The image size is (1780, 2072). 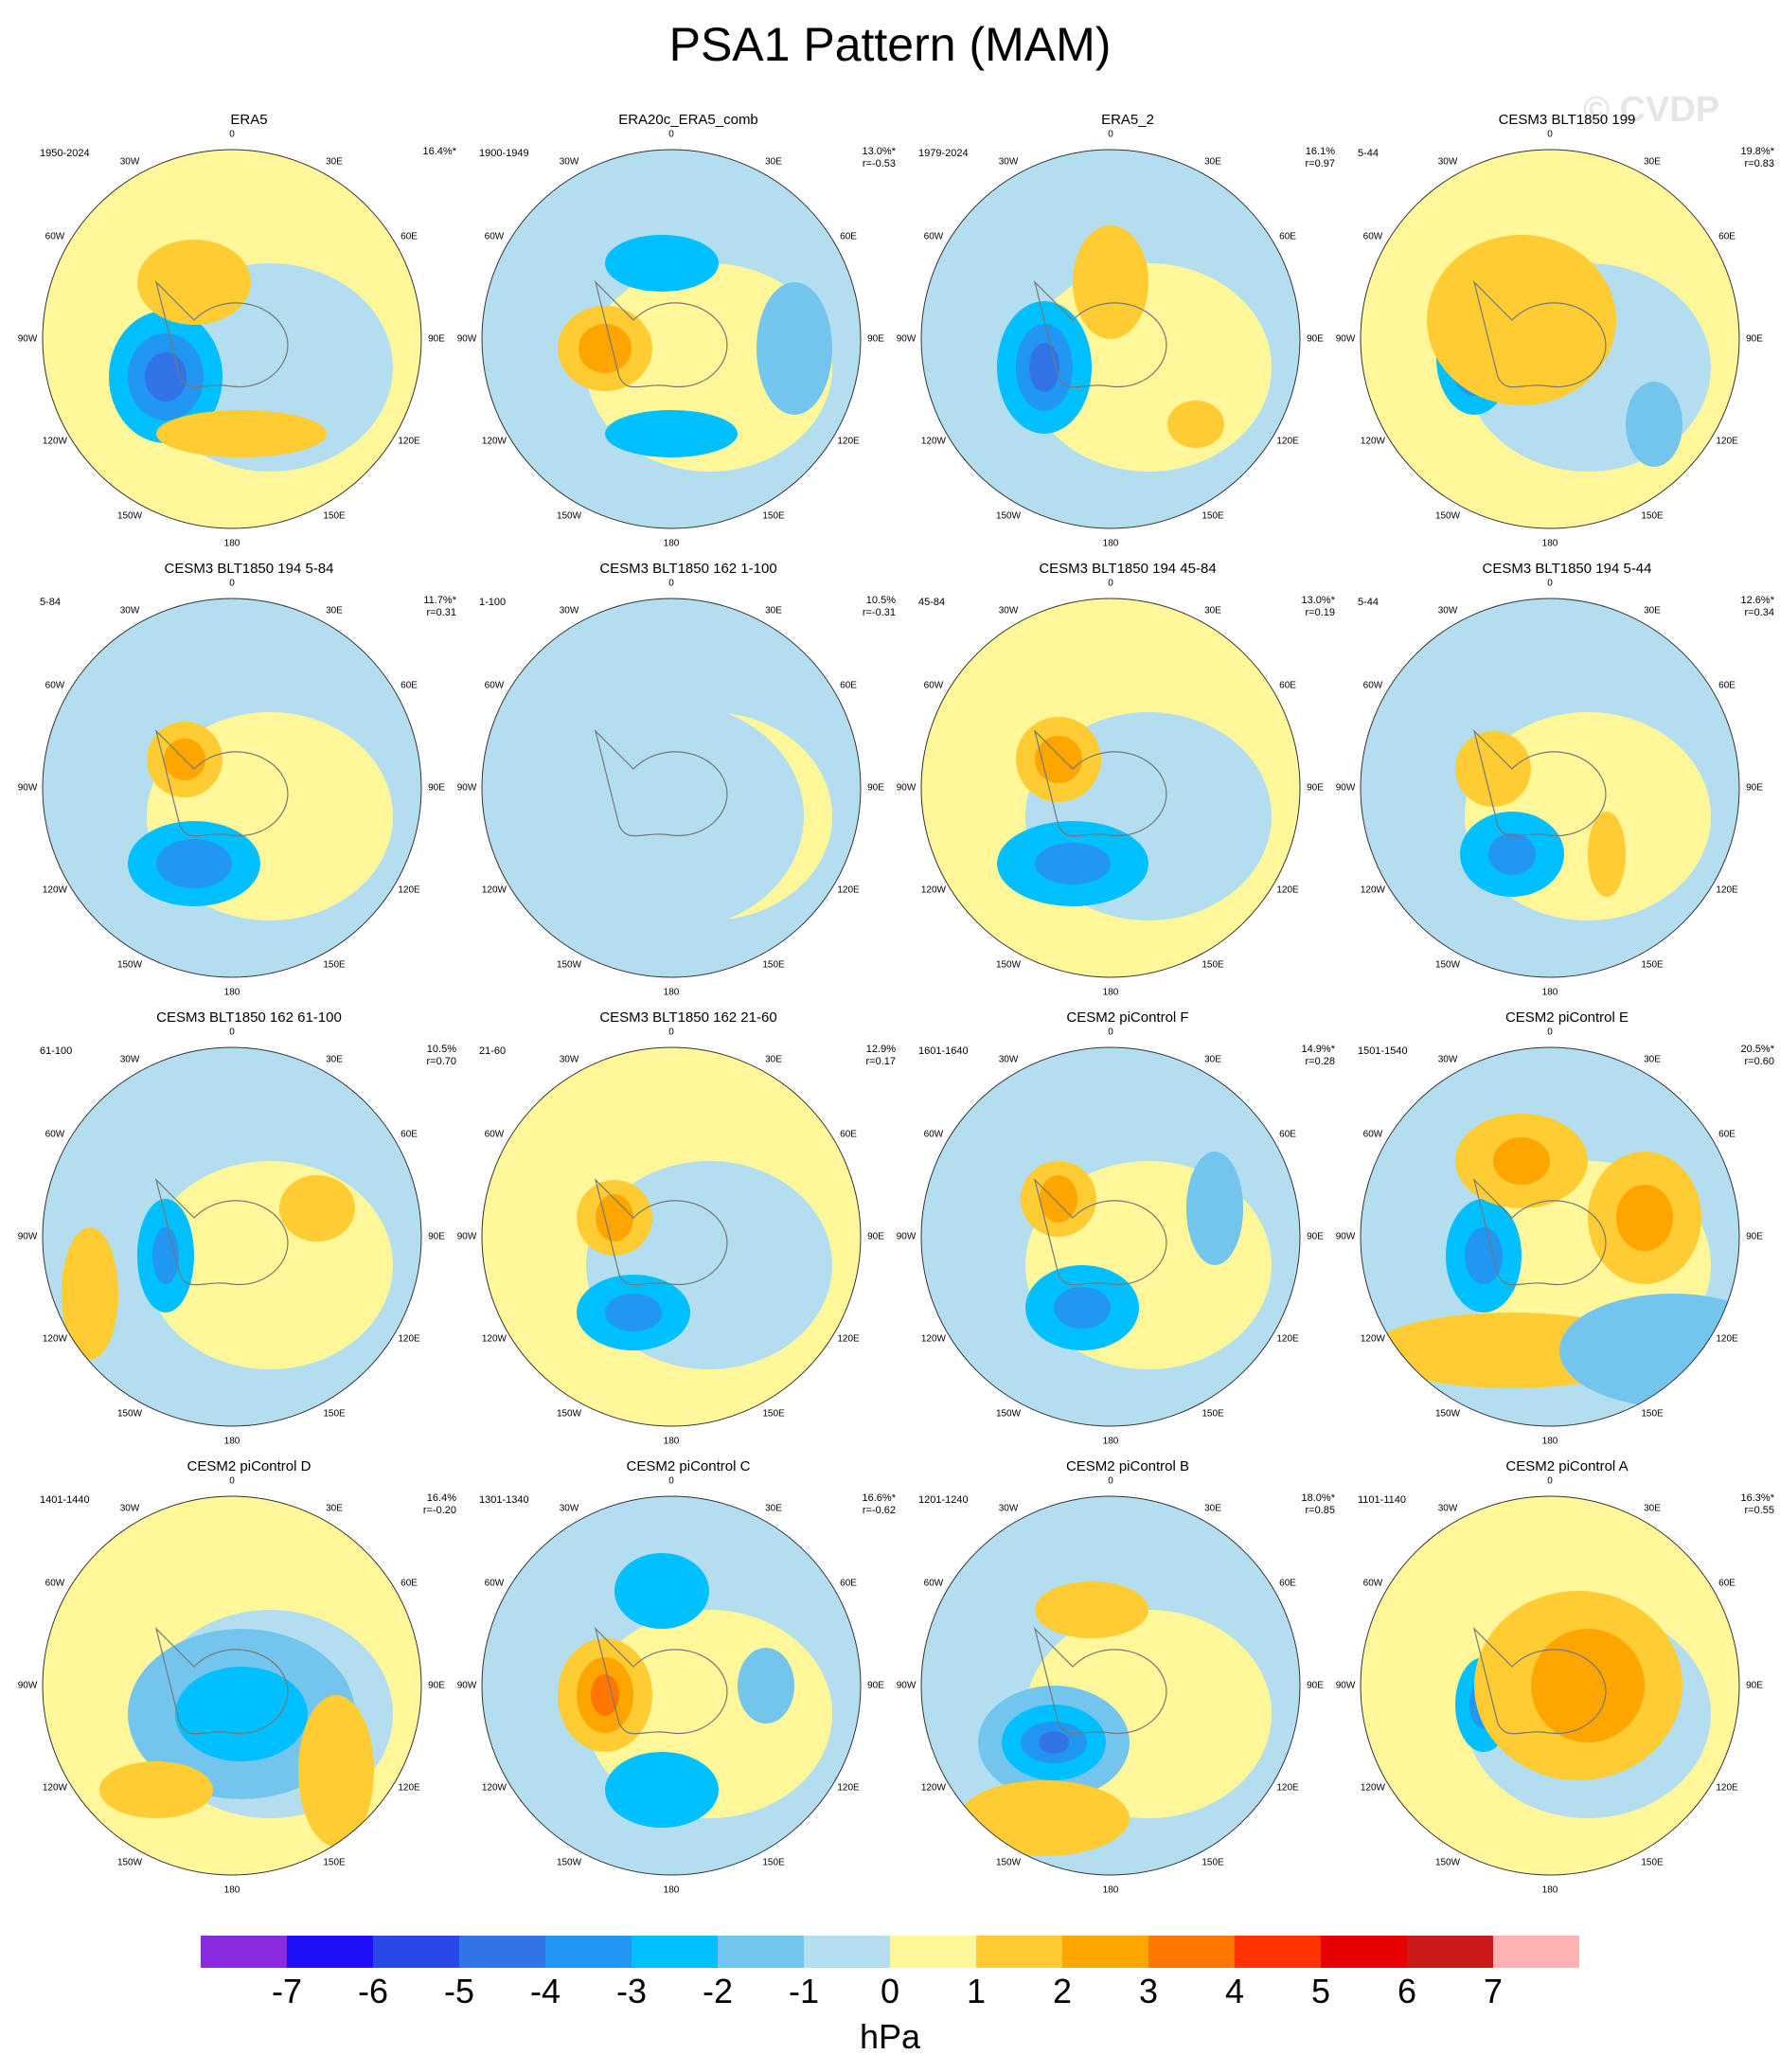 What do you see at coordinates (441, 1061) in the screenshot?
I see `pattern-correlation: r=0.70` at bounding box center [441, 1061].